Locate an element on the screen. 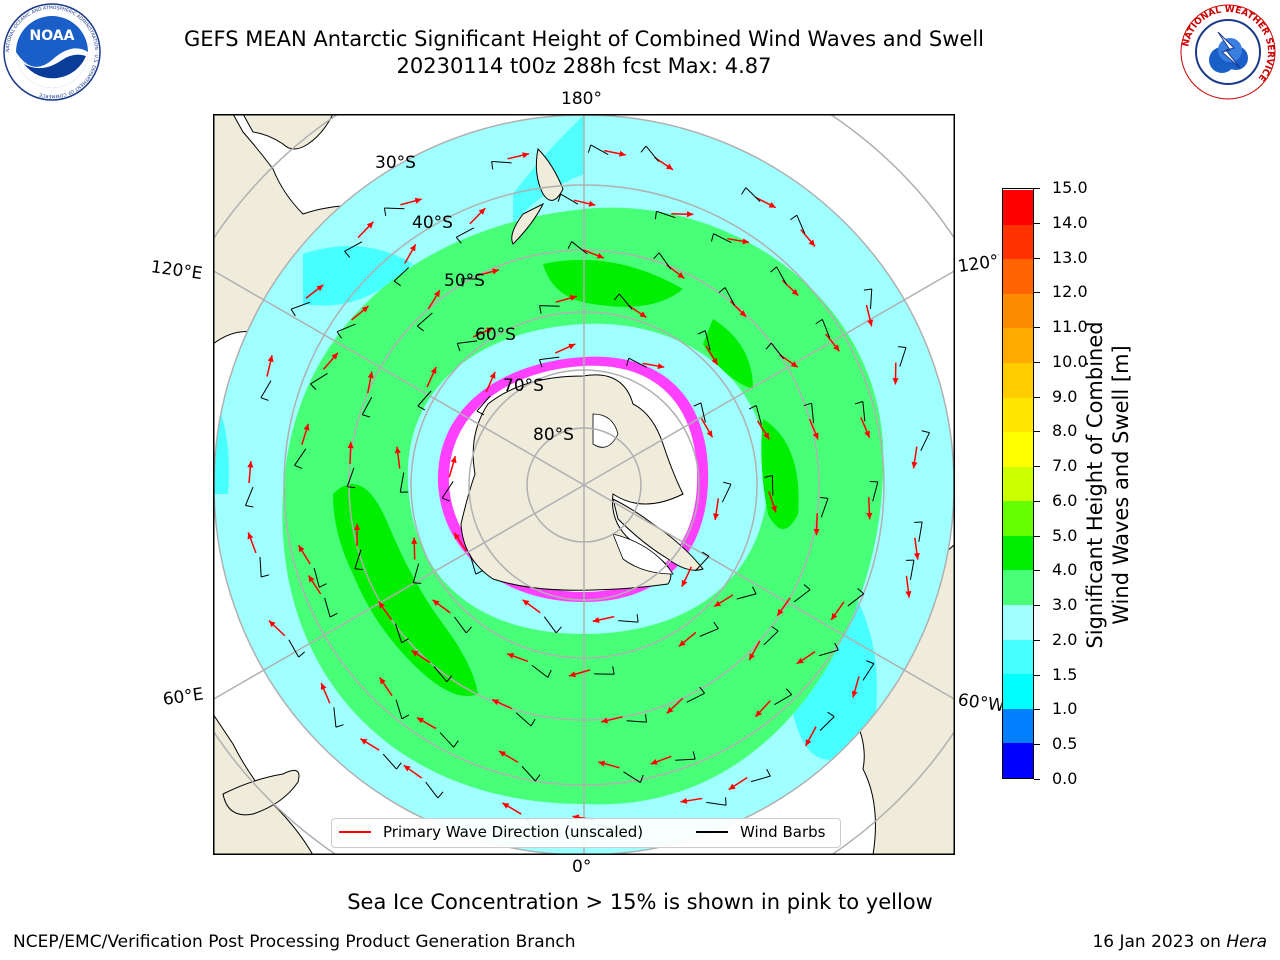 This screenshot has height=960, width=1280. colorbar-tick-label: 0.0 is located at coordinates (1065, 778).